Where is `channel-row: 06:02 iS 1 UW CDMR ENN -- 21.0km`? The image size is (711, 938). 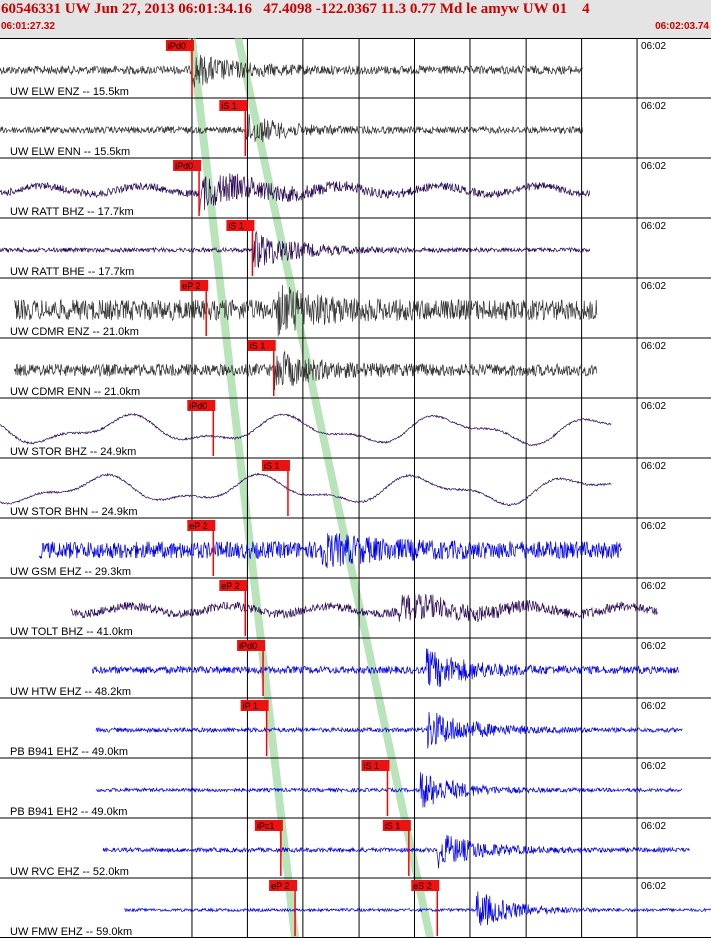 channel-row: 06:02 iS 1 UW CDMR ENN -- 21.0km is located at coordinates (355, 367).